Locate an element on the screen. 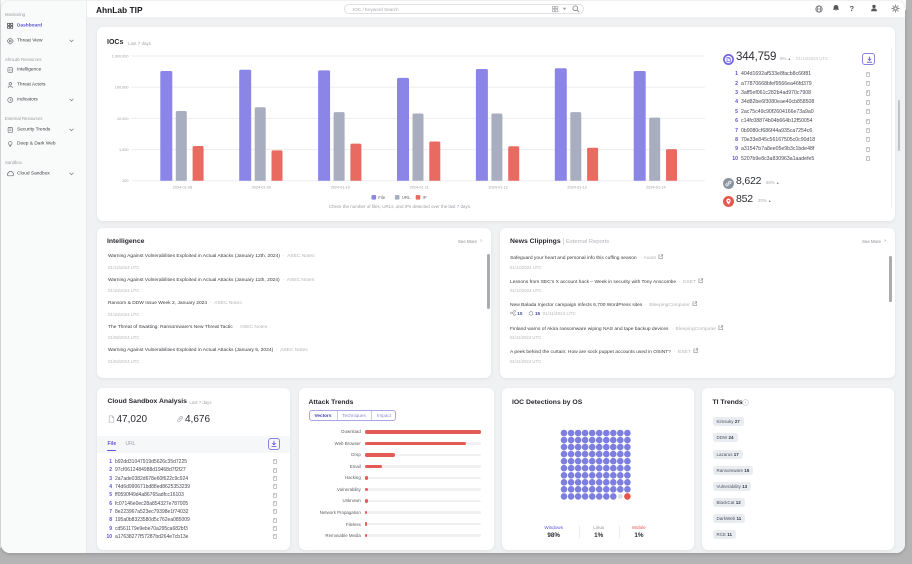 The image size is (912, 564). svg-text: 2024-01-12 is located at coordinates (497, 188).